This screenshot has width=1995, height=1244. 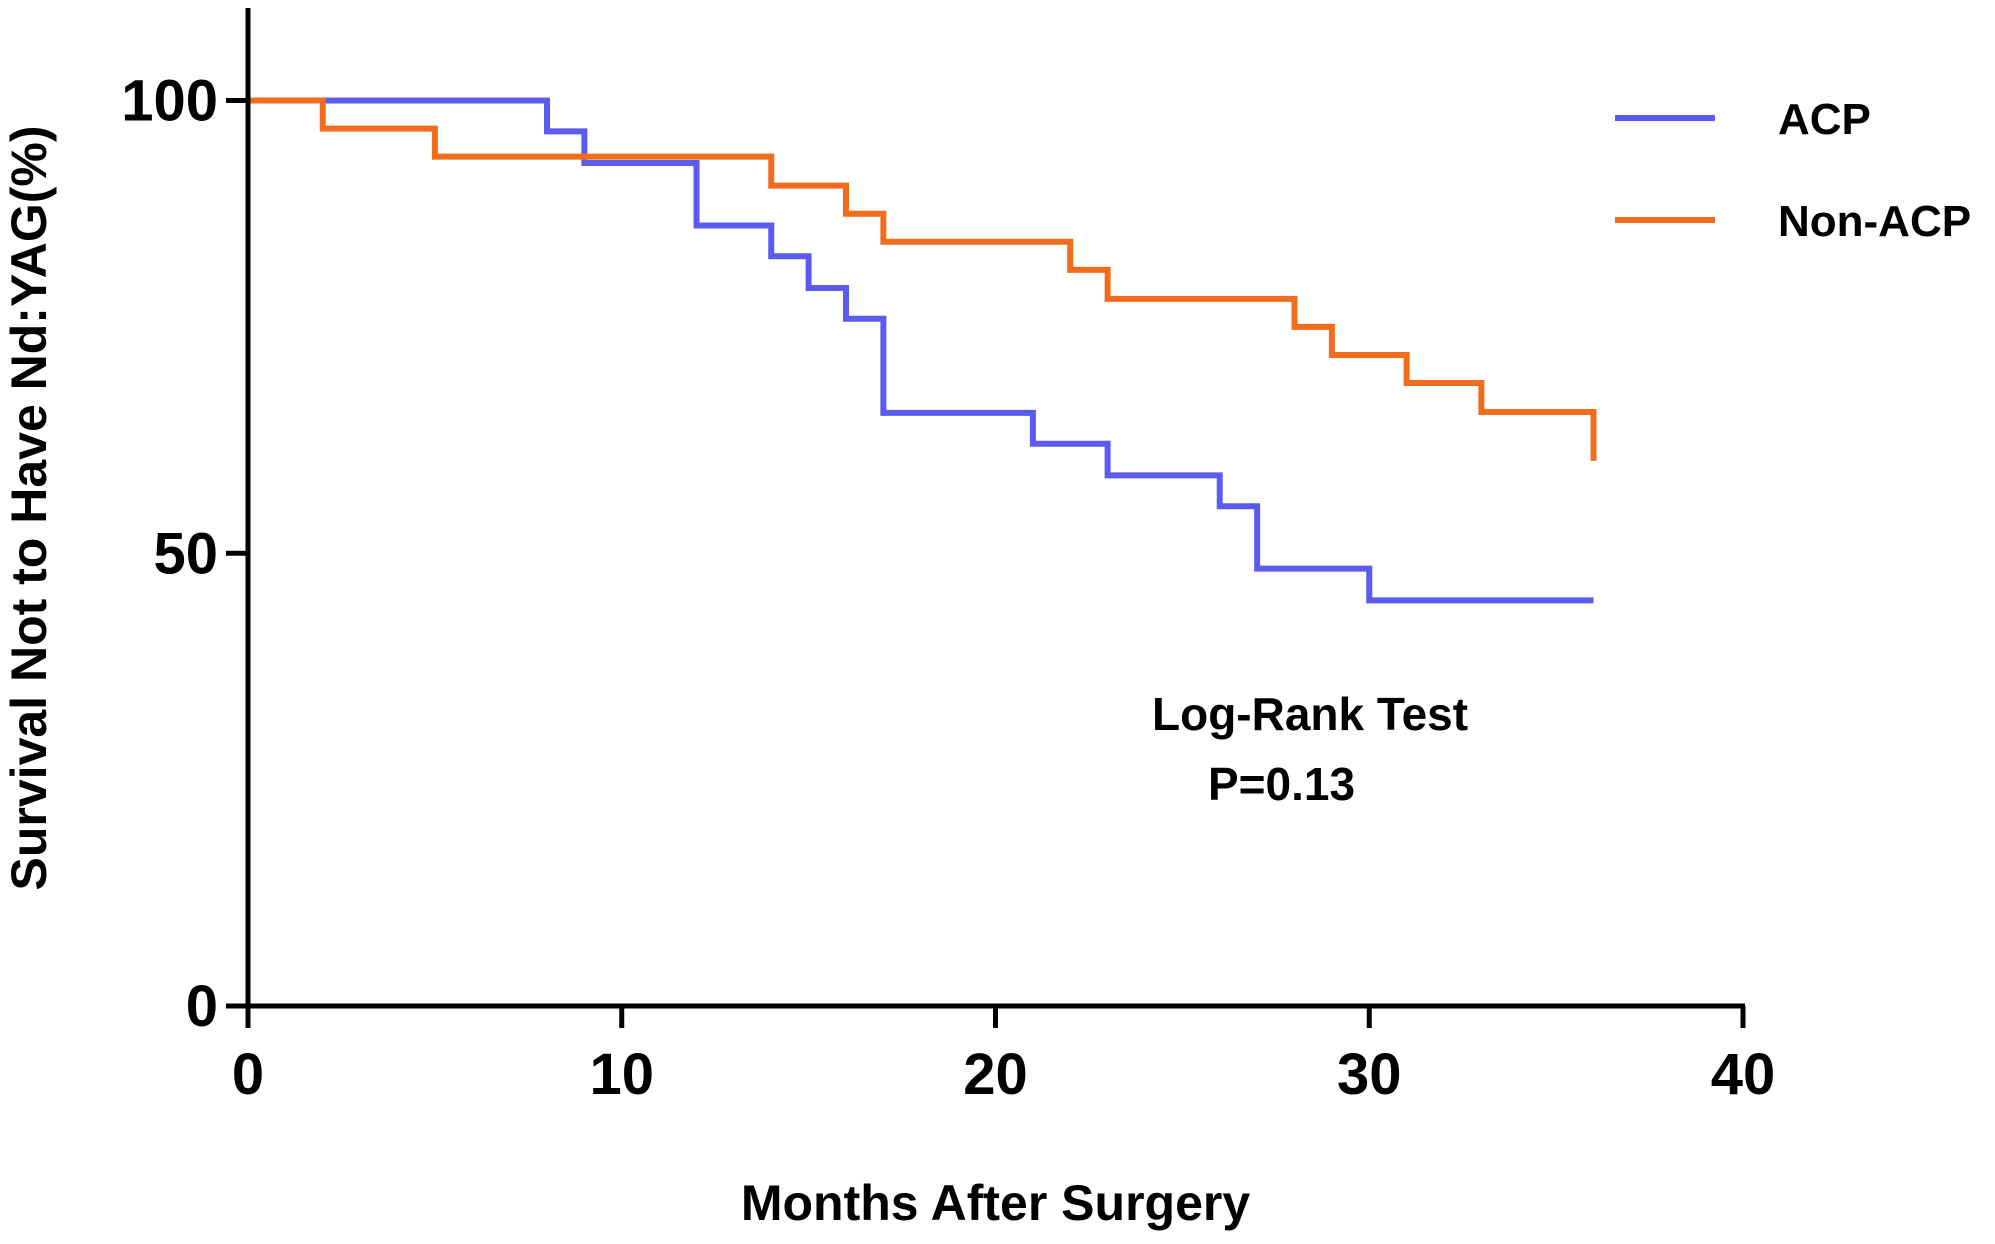 What do you see at coordinates (202, 1006) in the screenshot?
I see `y-tick-label-0: 0` at bounding box center [202, 1006].